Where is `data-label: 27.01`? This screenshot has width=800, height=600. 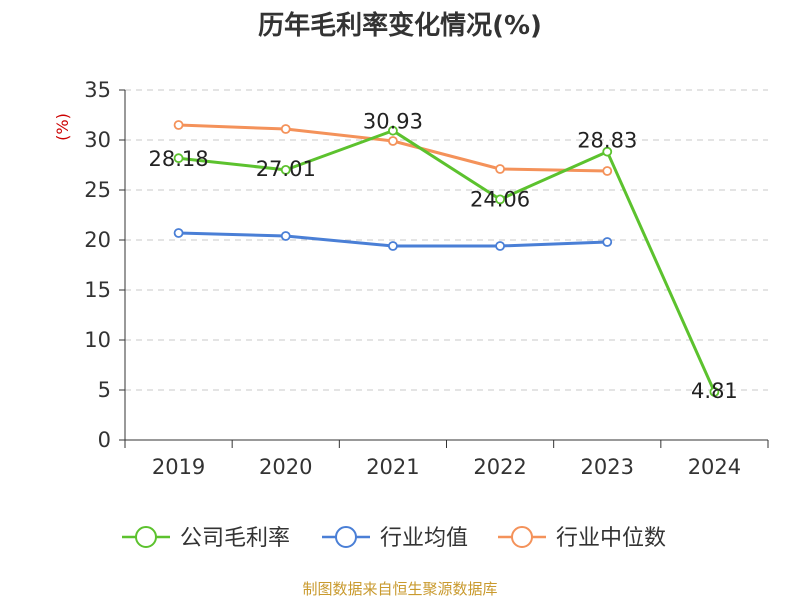 data-label: 27.01 is located at coordinates (286, 169).